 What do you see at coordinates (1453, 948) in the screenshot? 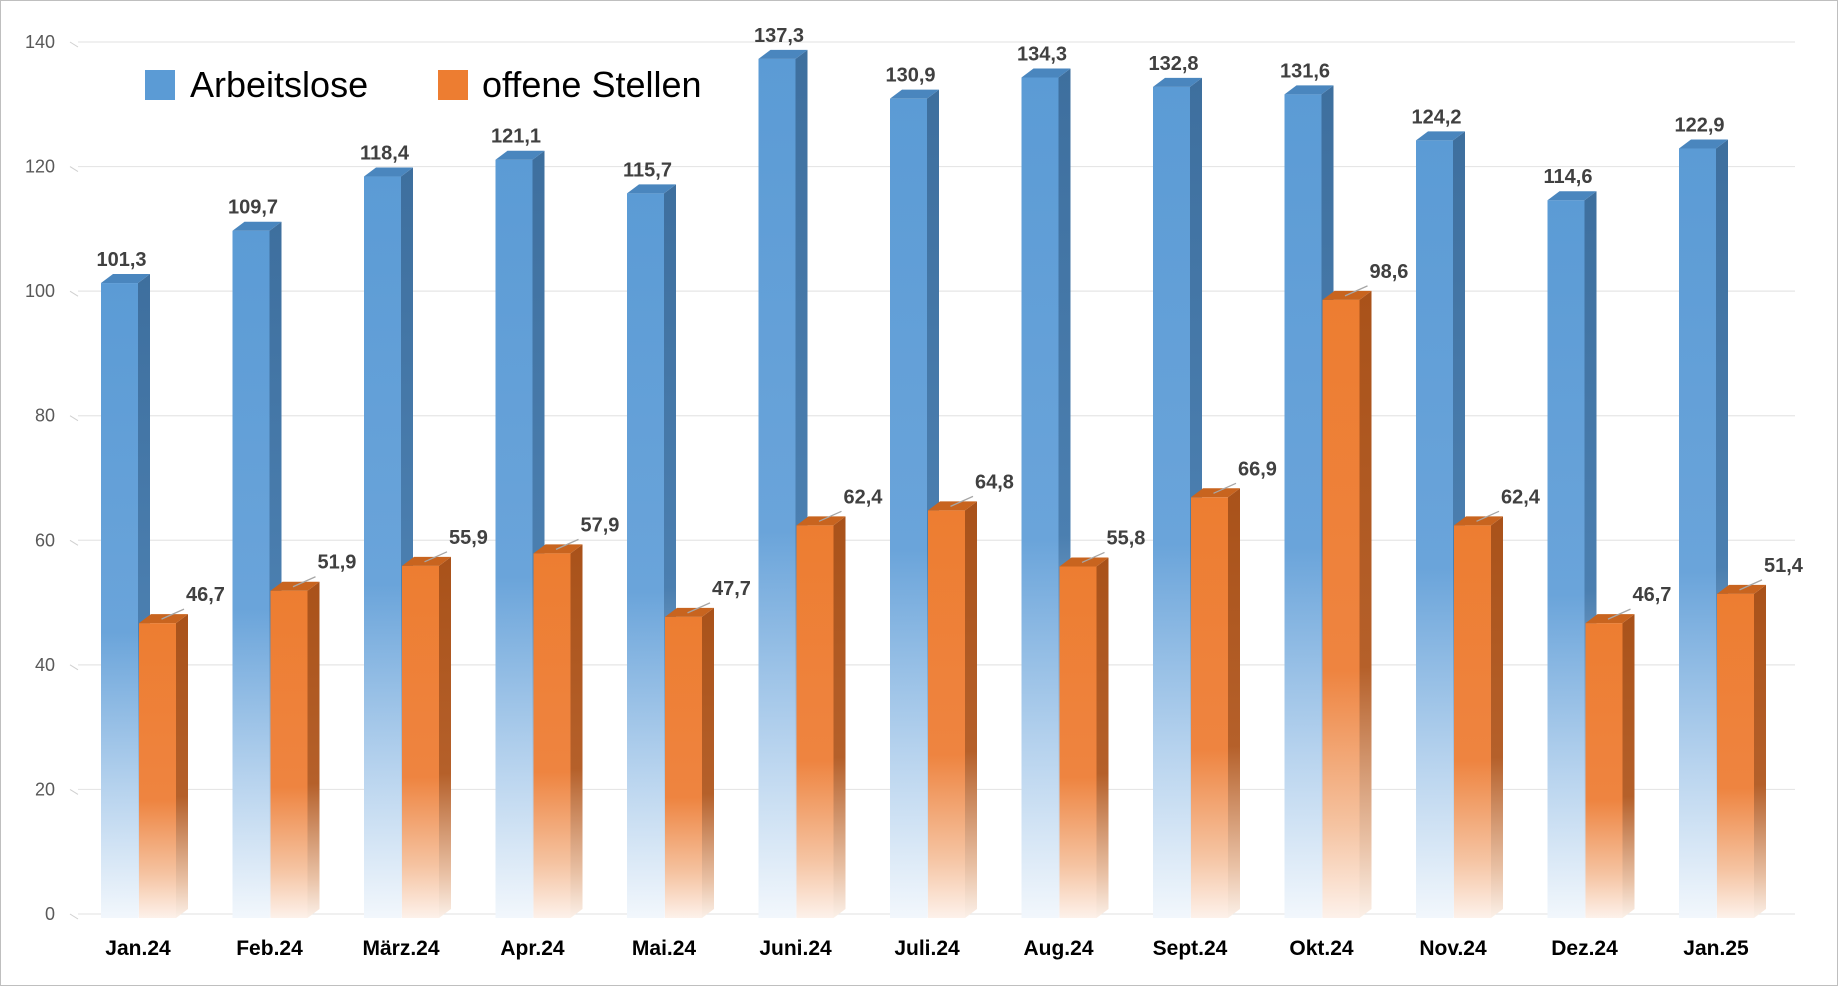
I see `x-category-label: Nov.24` at bounding box center [1453, 948].